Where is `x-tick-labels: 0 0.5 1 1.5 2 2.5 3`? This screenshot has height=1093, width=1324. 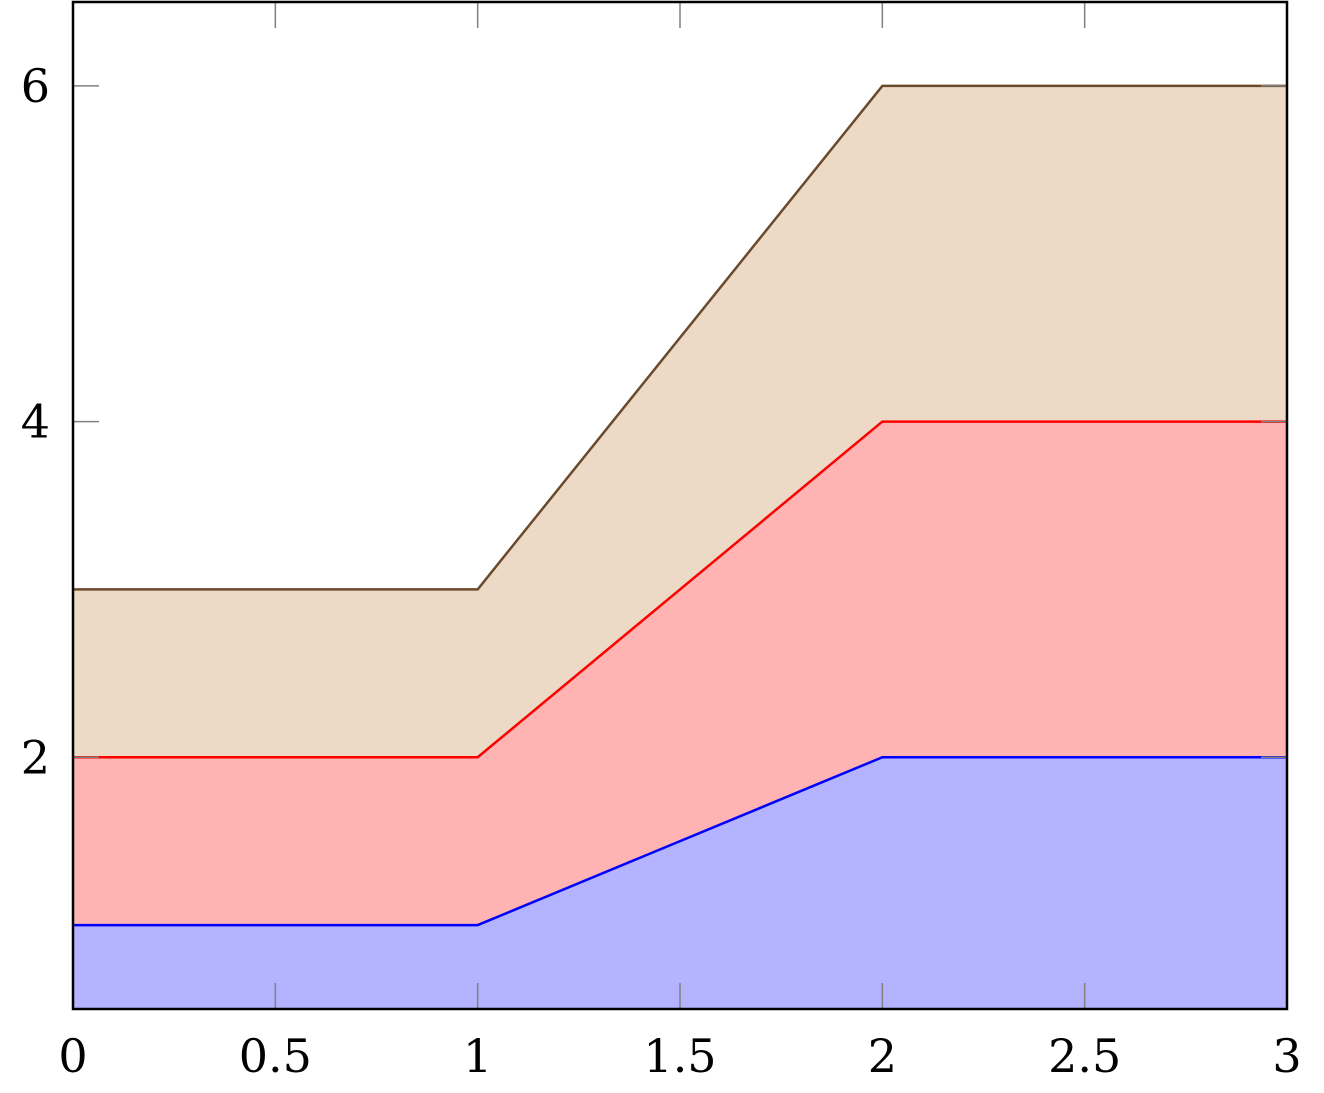 x-tick-labels: 0 0.5 1 1.5 2 2.5 3 is located at coordinates (679, 1056).